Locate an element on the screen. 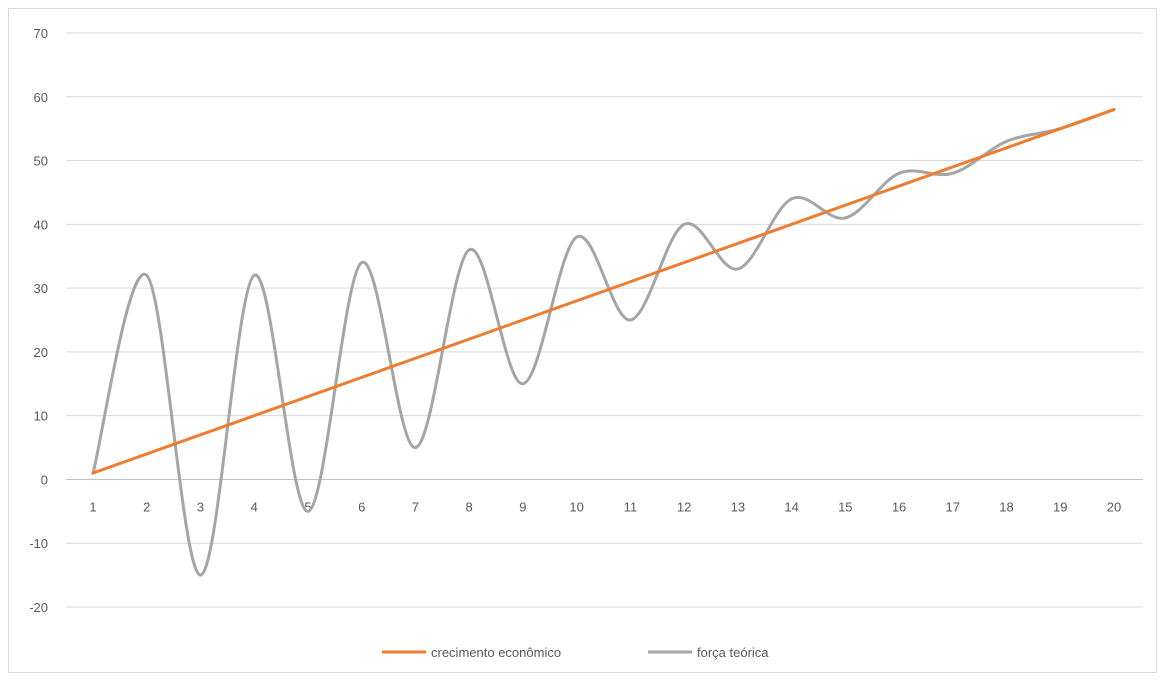  y-tick-label: 70 is located at coordinates (41, 33).